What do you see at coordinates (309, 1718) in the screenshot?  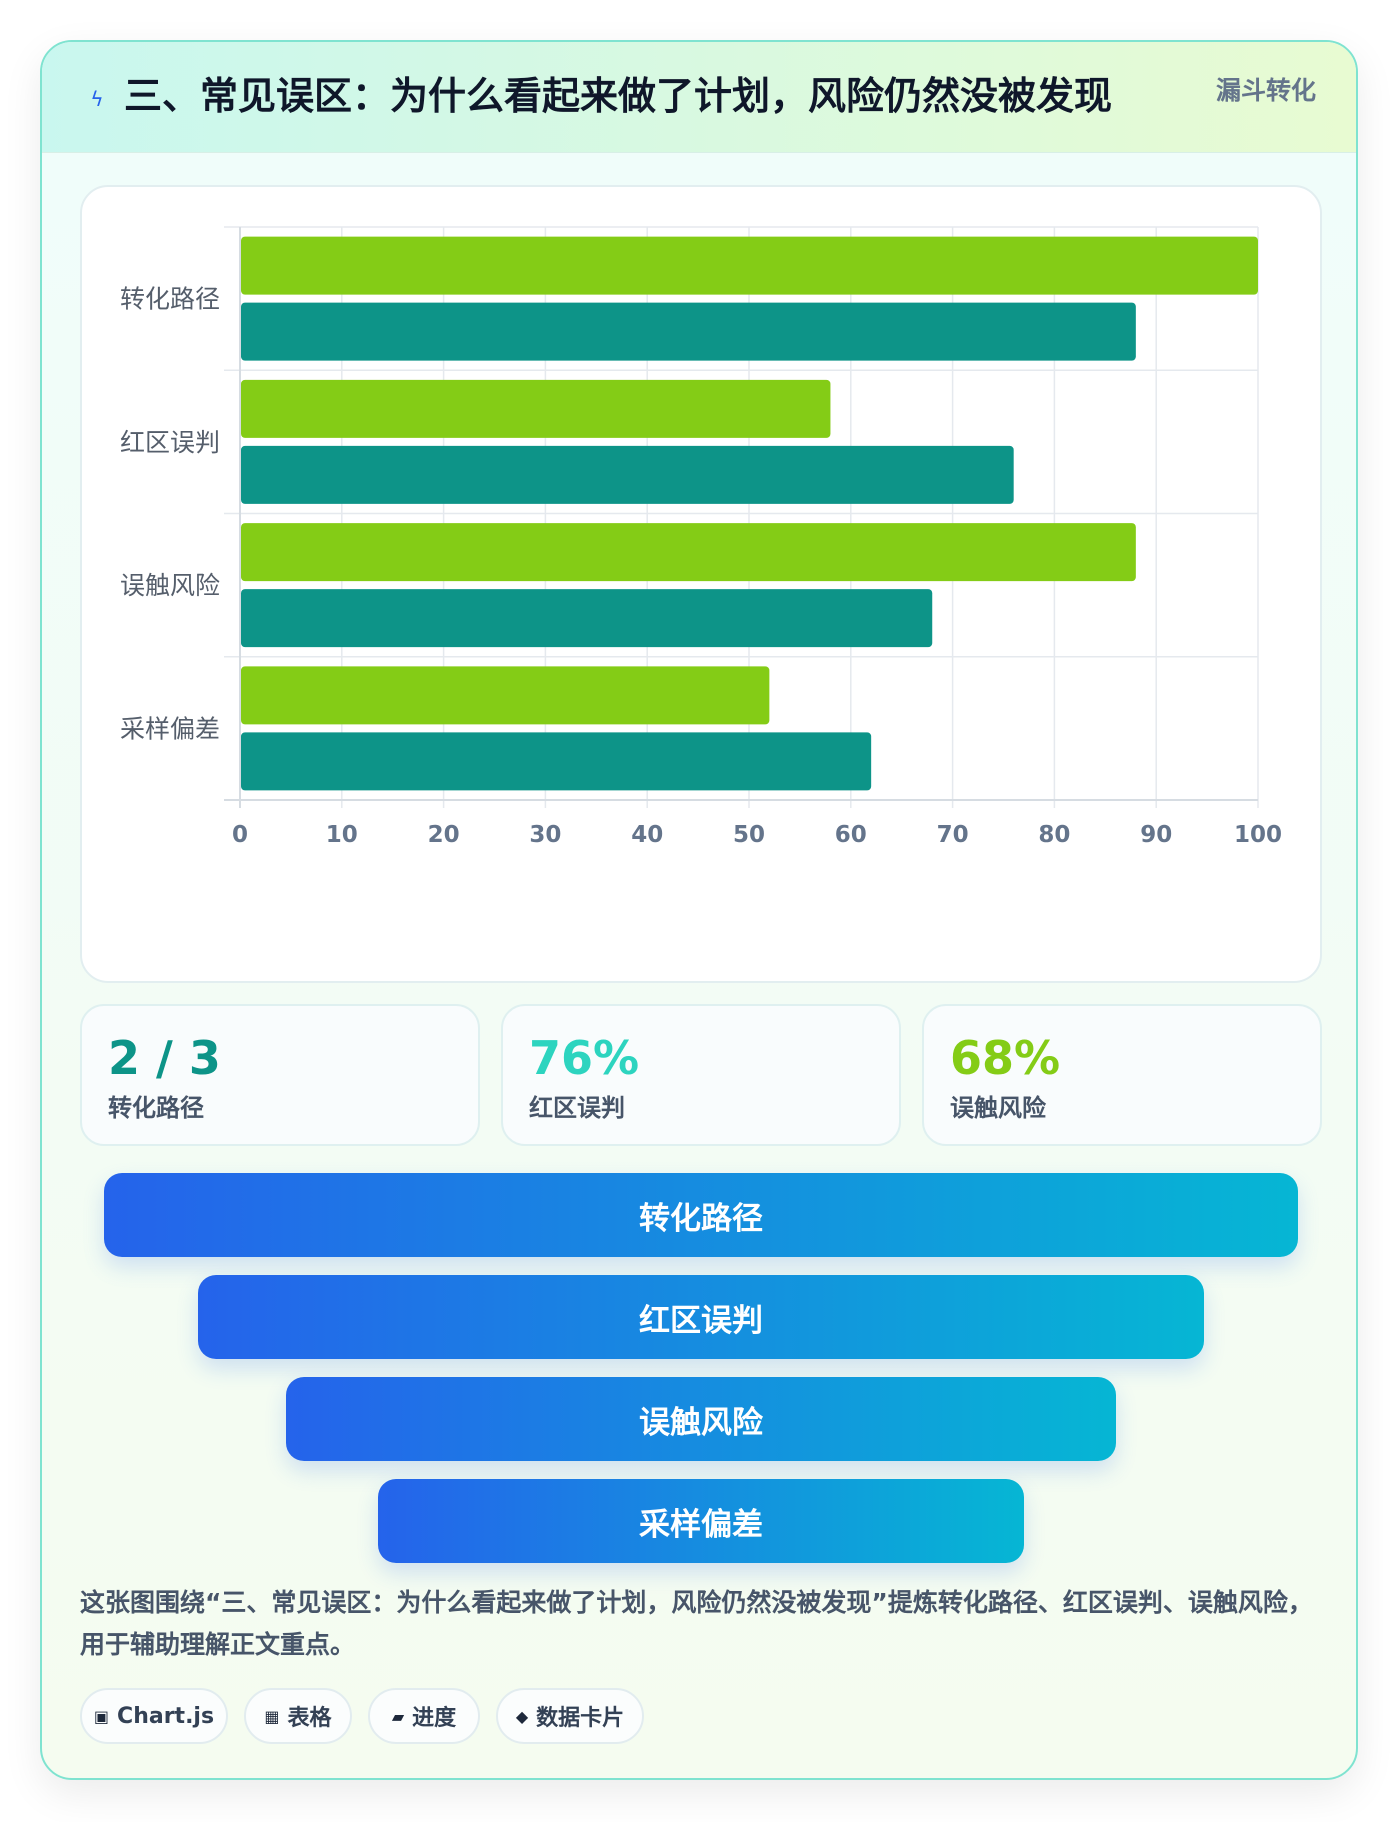 I see `tag-label: 表格` at bounding box center [309, 1718].